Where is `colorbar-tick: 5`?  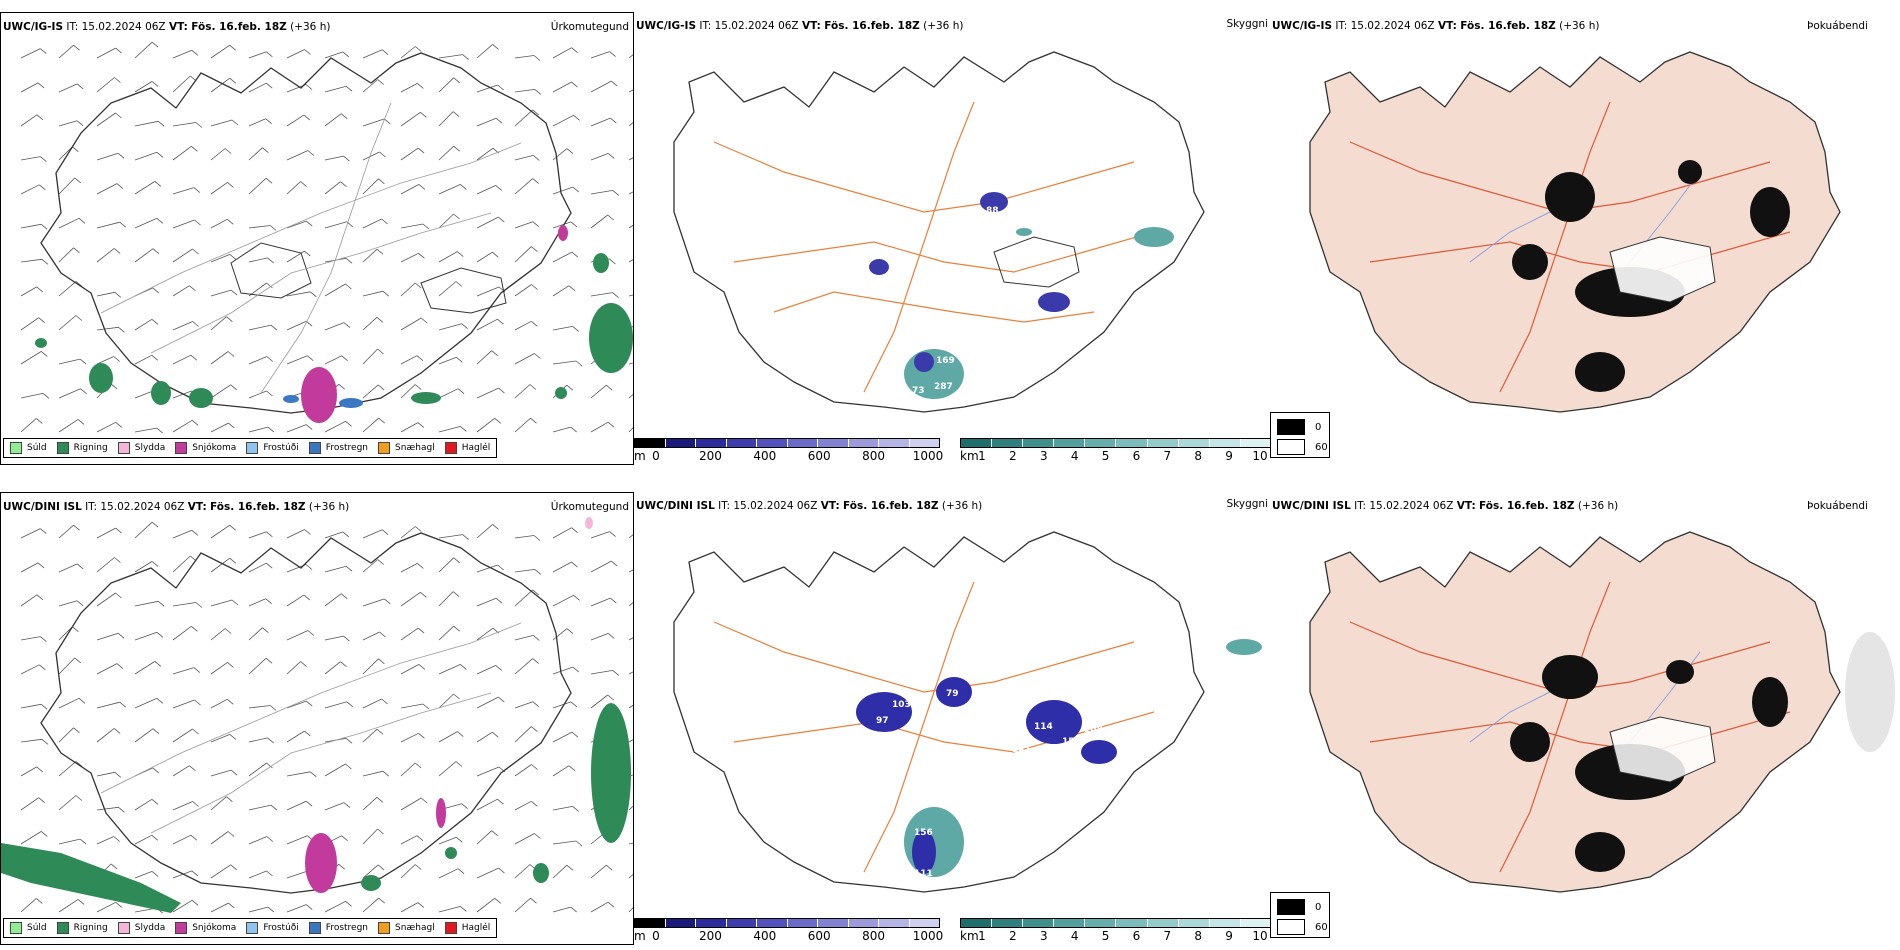 colorbar-tick: 5 is located at coordinates (1105, 456).